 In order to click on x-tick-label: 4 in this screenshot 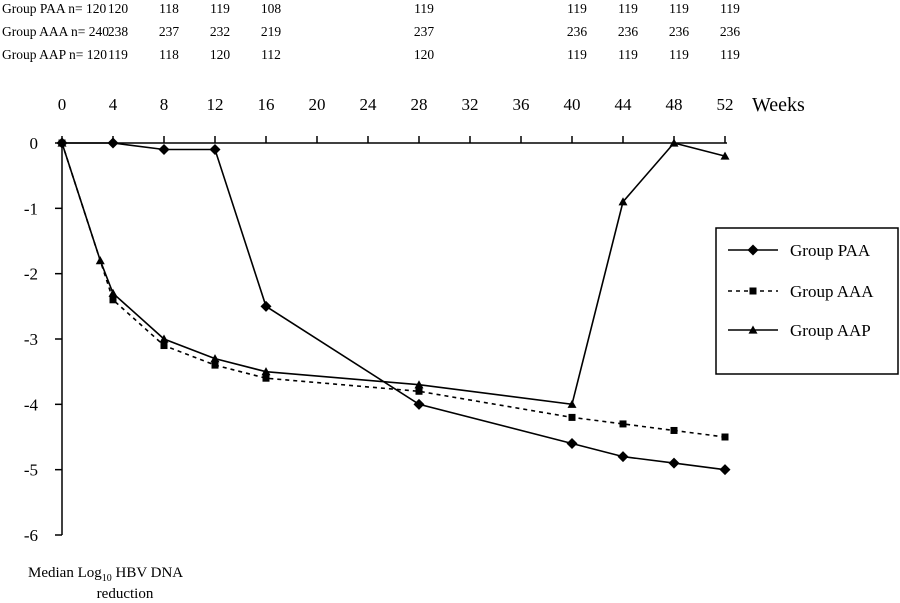, I will do `click(113, 104)`.